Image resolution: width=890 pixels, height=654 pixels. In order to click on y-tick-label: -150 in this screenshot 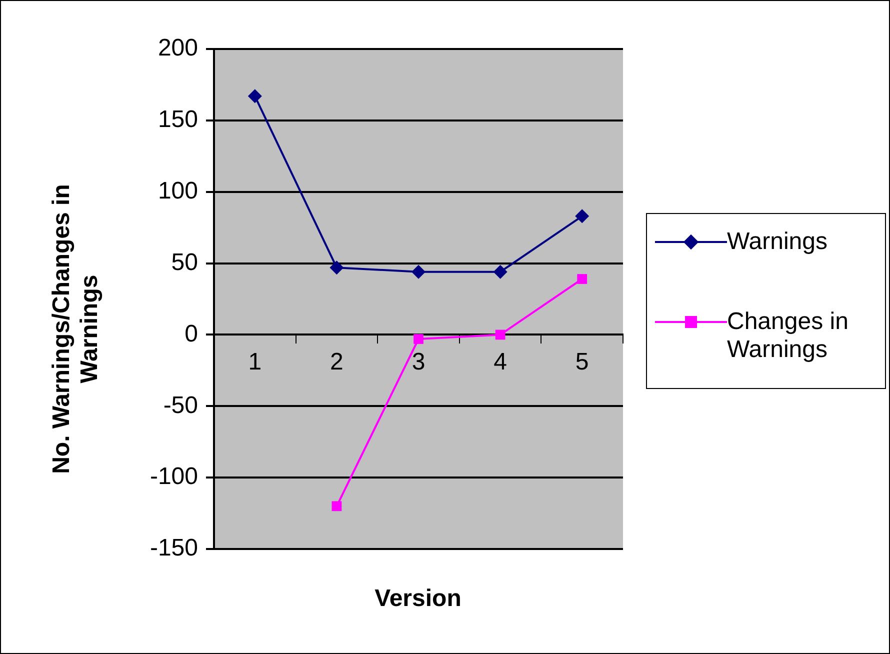, I will do `click(174, 548)`.